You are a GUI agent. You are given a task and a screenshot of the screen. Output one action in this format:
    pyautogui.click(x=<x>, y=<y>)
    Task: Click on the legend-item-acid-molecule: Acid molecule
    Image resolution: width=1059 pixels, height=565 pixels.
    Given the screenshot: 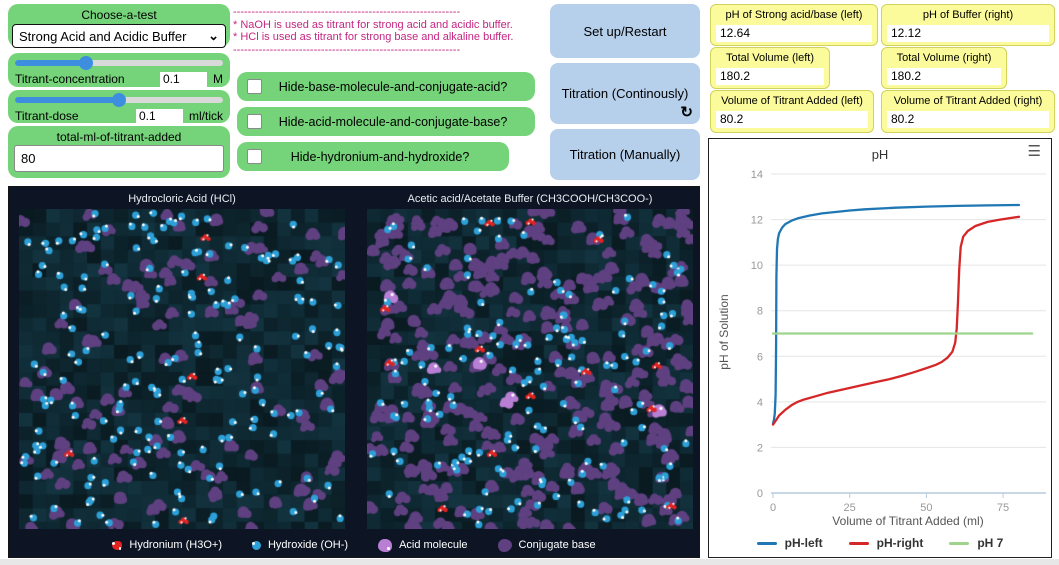 What is the action you would take?
    pyautogui.click(x=423, y=545)
    